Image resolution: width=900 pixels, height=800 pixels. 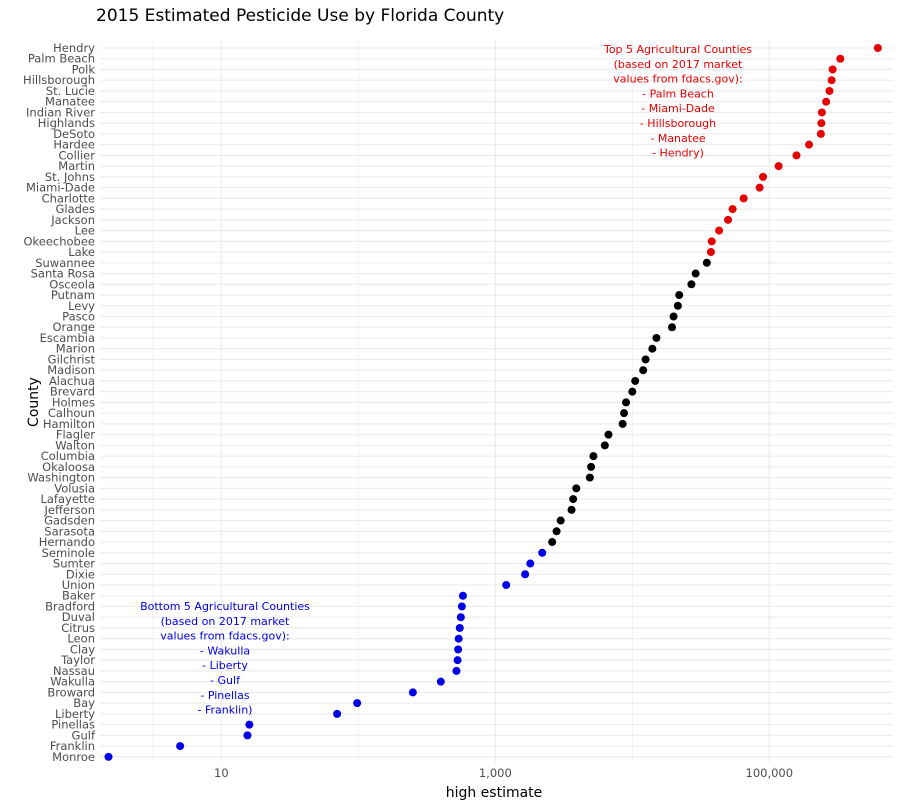 I want to click on y-tick-label: DeSoto, so click(x=74, y=134).